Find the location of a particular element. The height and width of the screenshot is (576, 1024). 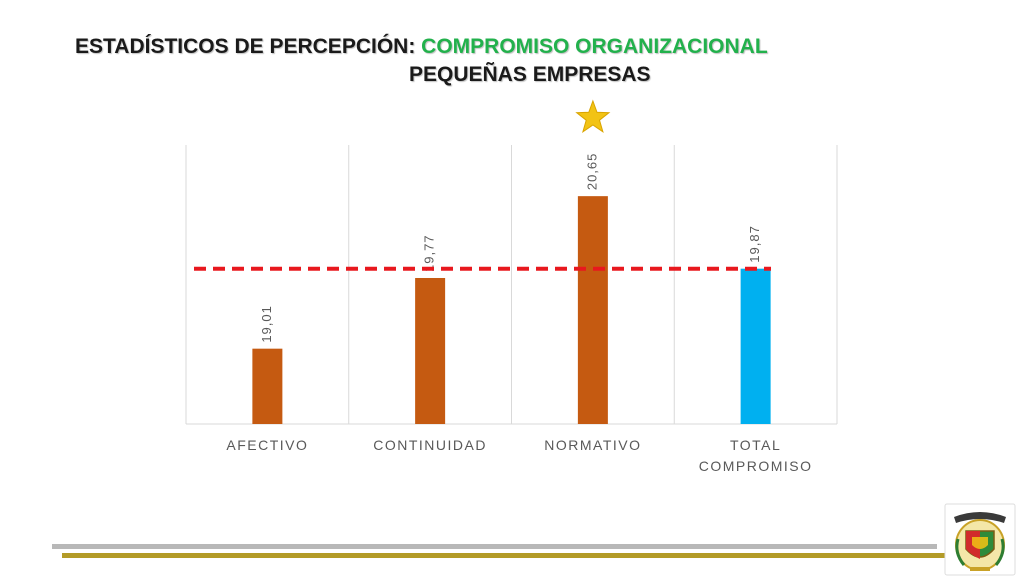

category-label: AFECTIVO is located at coordinates (267, 445).